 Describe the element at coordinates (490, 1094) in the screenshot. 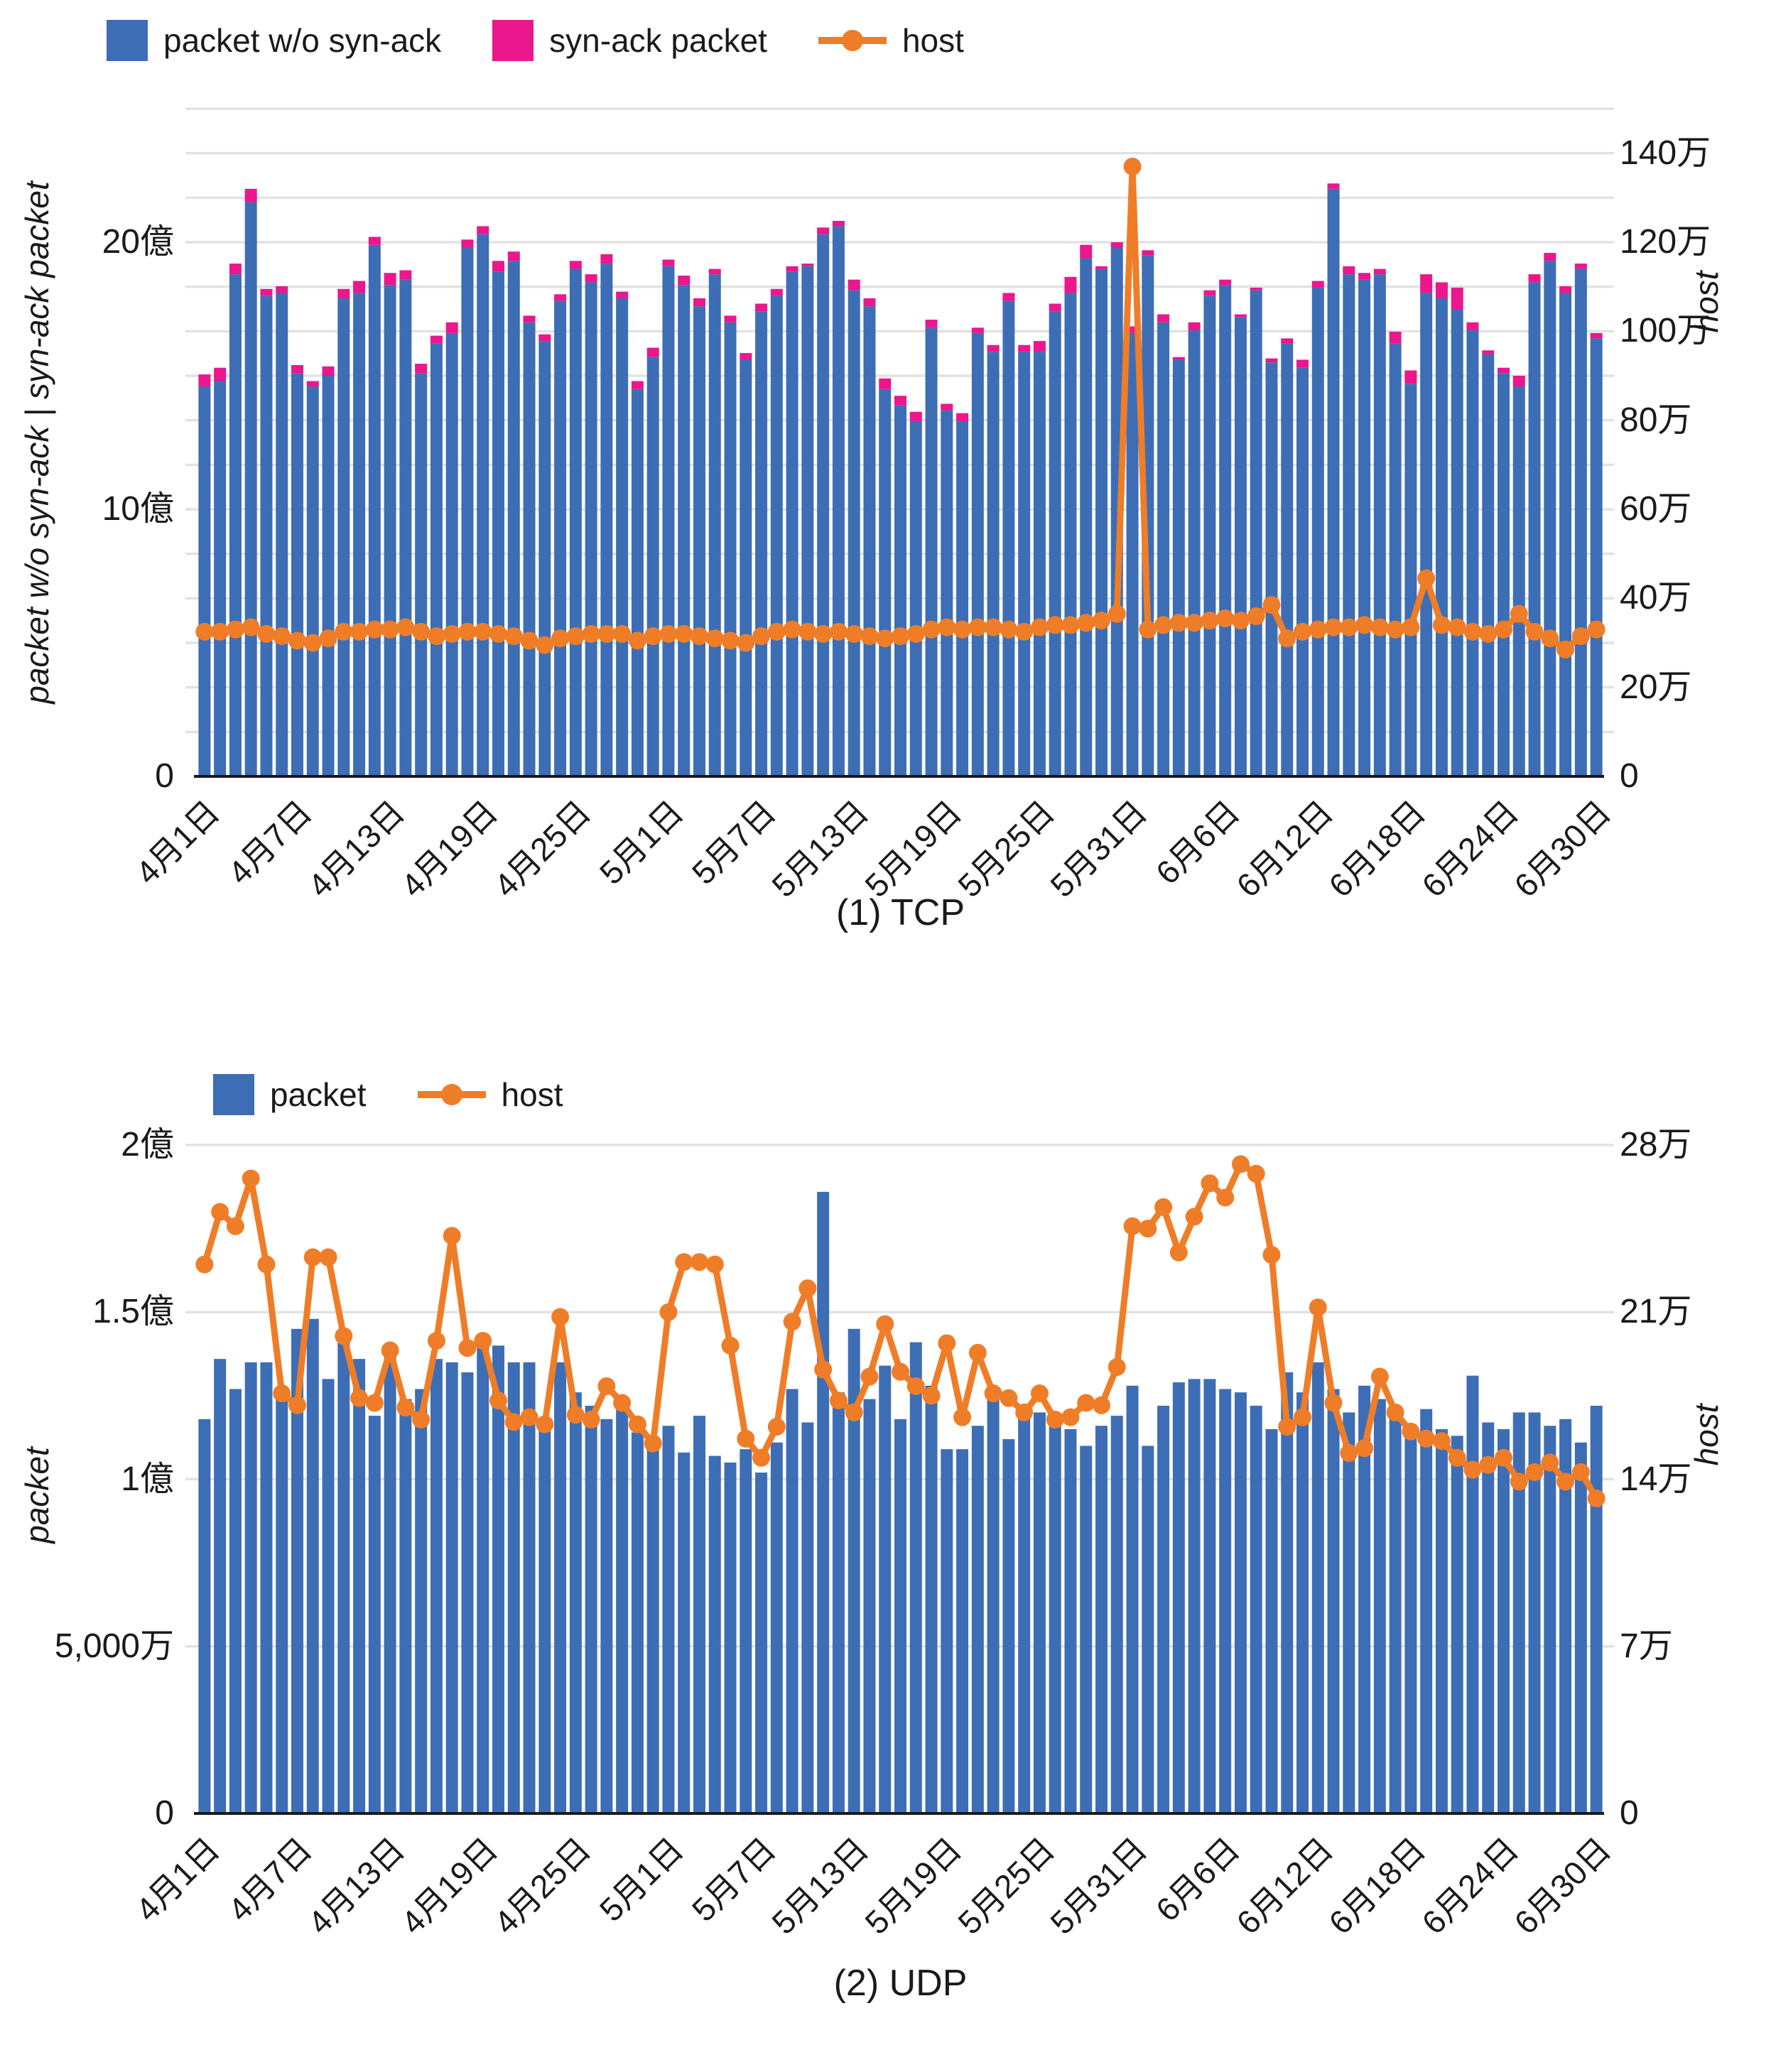

I see `udp-legend-item: host` at that location.